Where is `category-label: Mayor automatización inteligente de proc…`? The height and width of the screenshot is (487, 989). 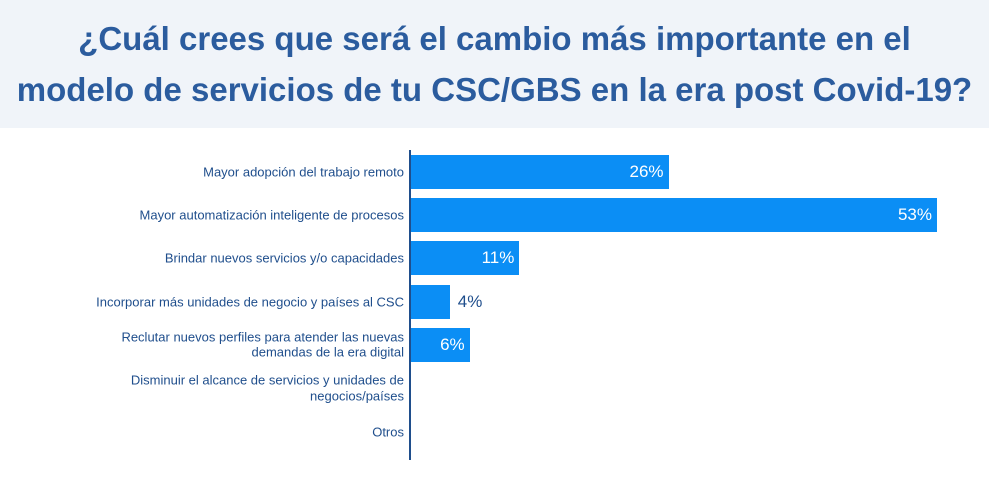 category-label: Mayor automatización inteligente de proc… is located at coordinates (271, 215).